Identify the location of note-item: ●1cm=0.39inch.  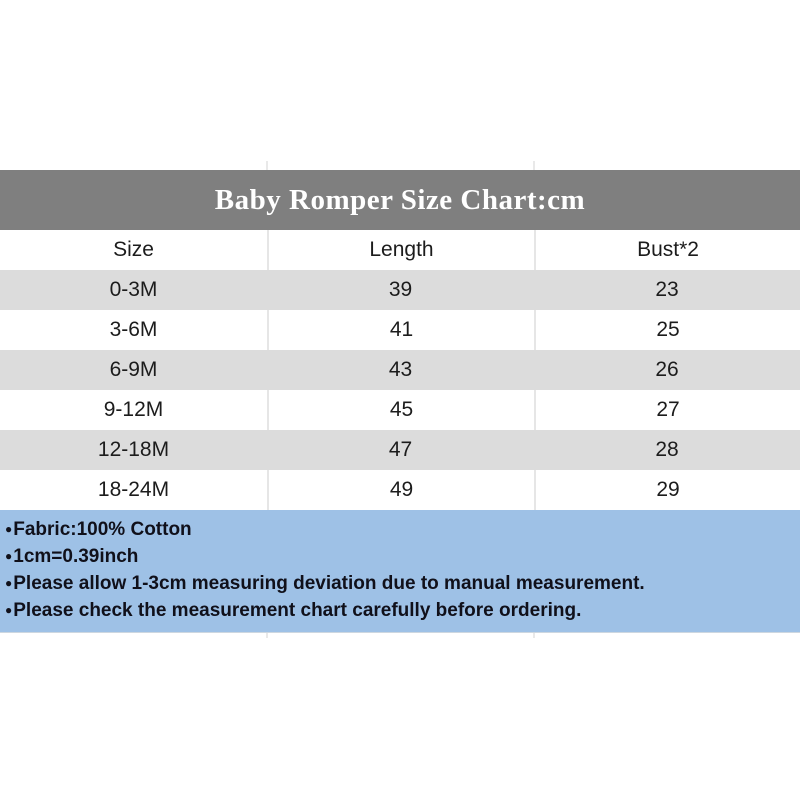
(398, 556).